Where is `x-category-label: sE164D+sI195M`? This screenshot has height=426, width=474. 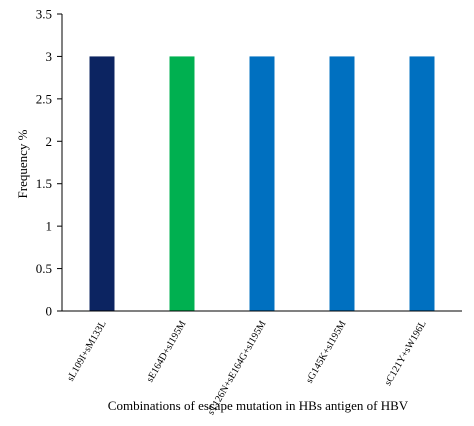
x-category-label: sE164D+sI195M is located at coordinates (167, 351).